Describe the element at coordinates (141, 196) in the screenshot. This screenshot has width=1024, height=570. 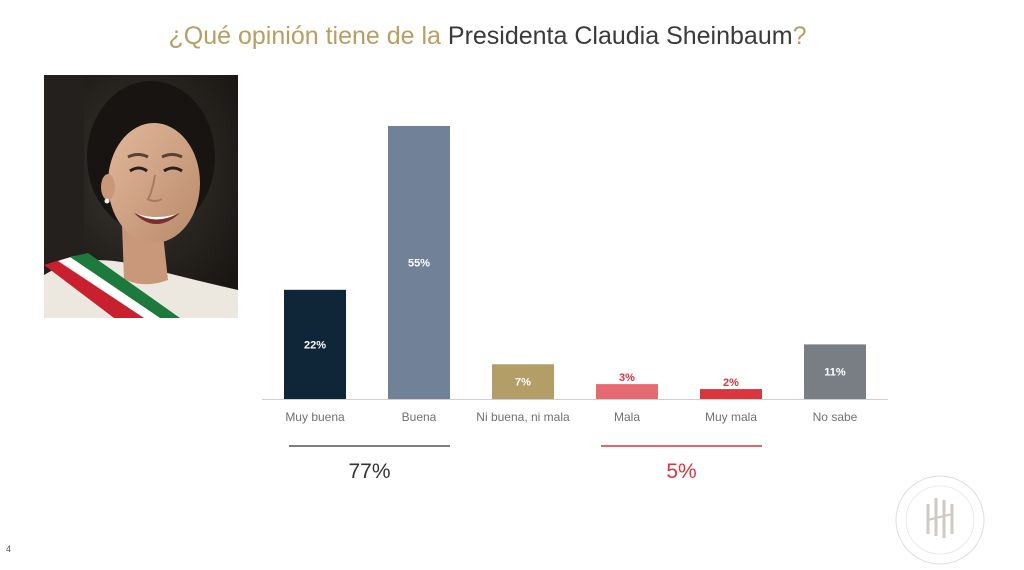
I see `president-photo` at that location.